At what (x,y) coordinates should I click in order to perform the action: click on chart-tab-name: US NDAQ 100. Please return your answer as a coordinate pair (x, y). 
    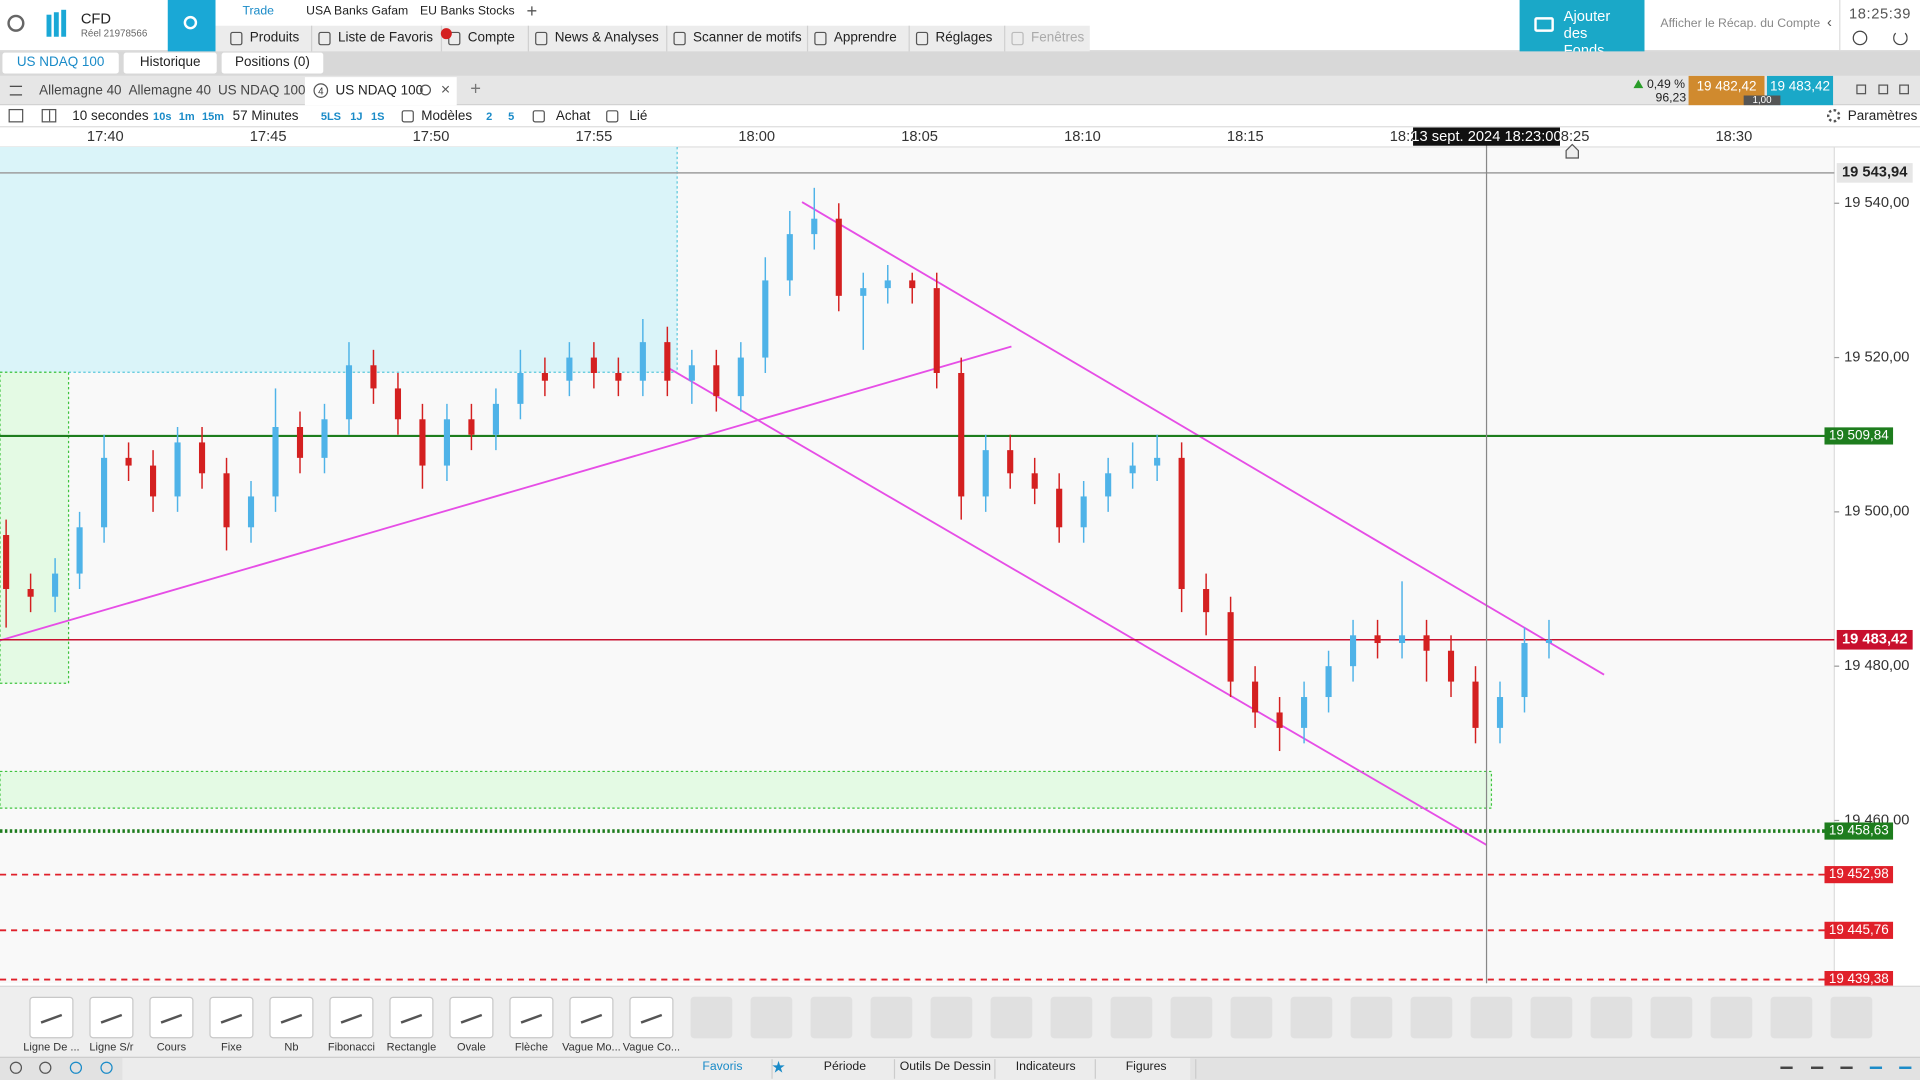
    Looking at the image, I should click on (379, 90).